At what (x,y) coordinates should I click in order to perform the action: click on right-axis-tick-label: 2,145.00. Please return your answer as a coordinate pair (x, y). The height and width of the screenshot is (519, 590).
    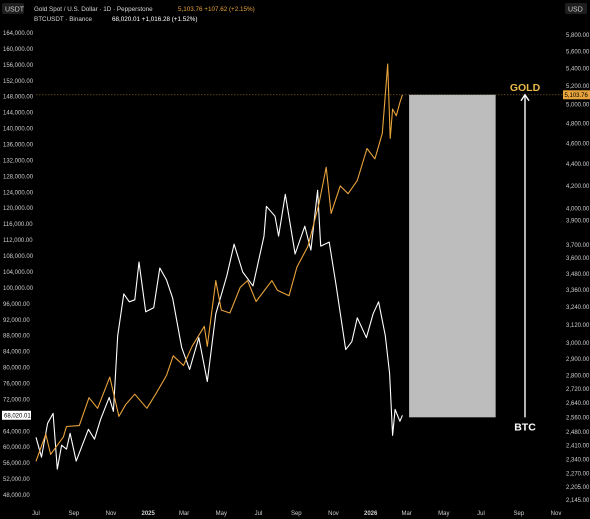
    Looking at the image, I should click on (578, 501).